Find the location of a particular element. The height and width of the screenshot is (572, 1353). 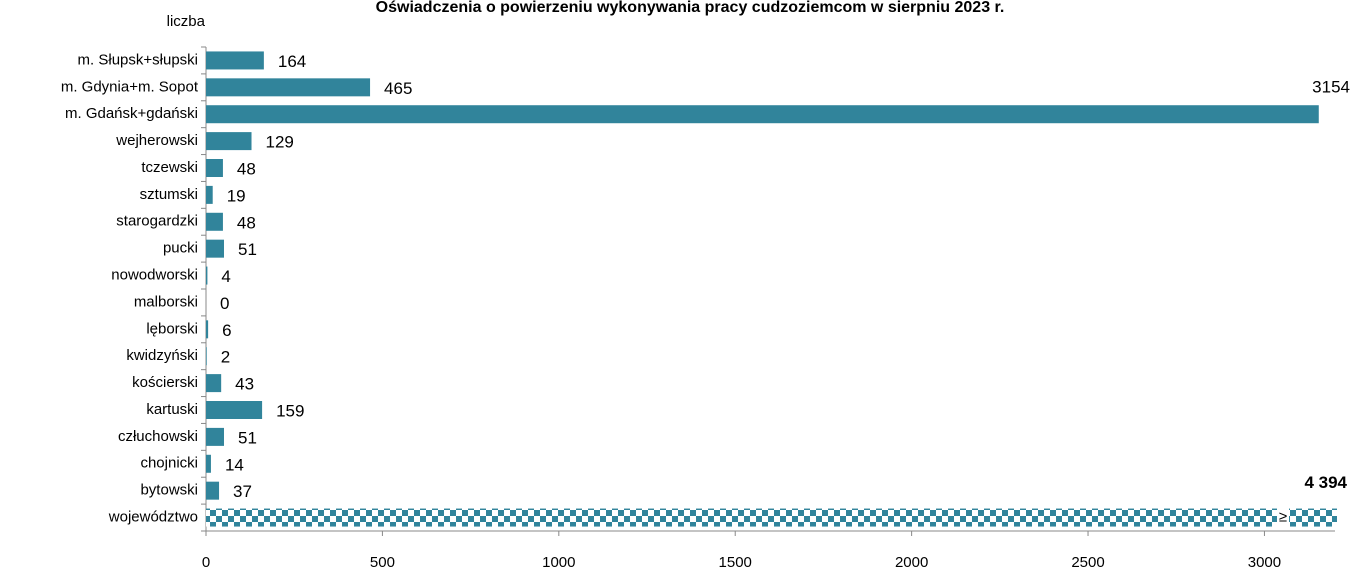

value-label: 129 is located at coordinates (280, 142).